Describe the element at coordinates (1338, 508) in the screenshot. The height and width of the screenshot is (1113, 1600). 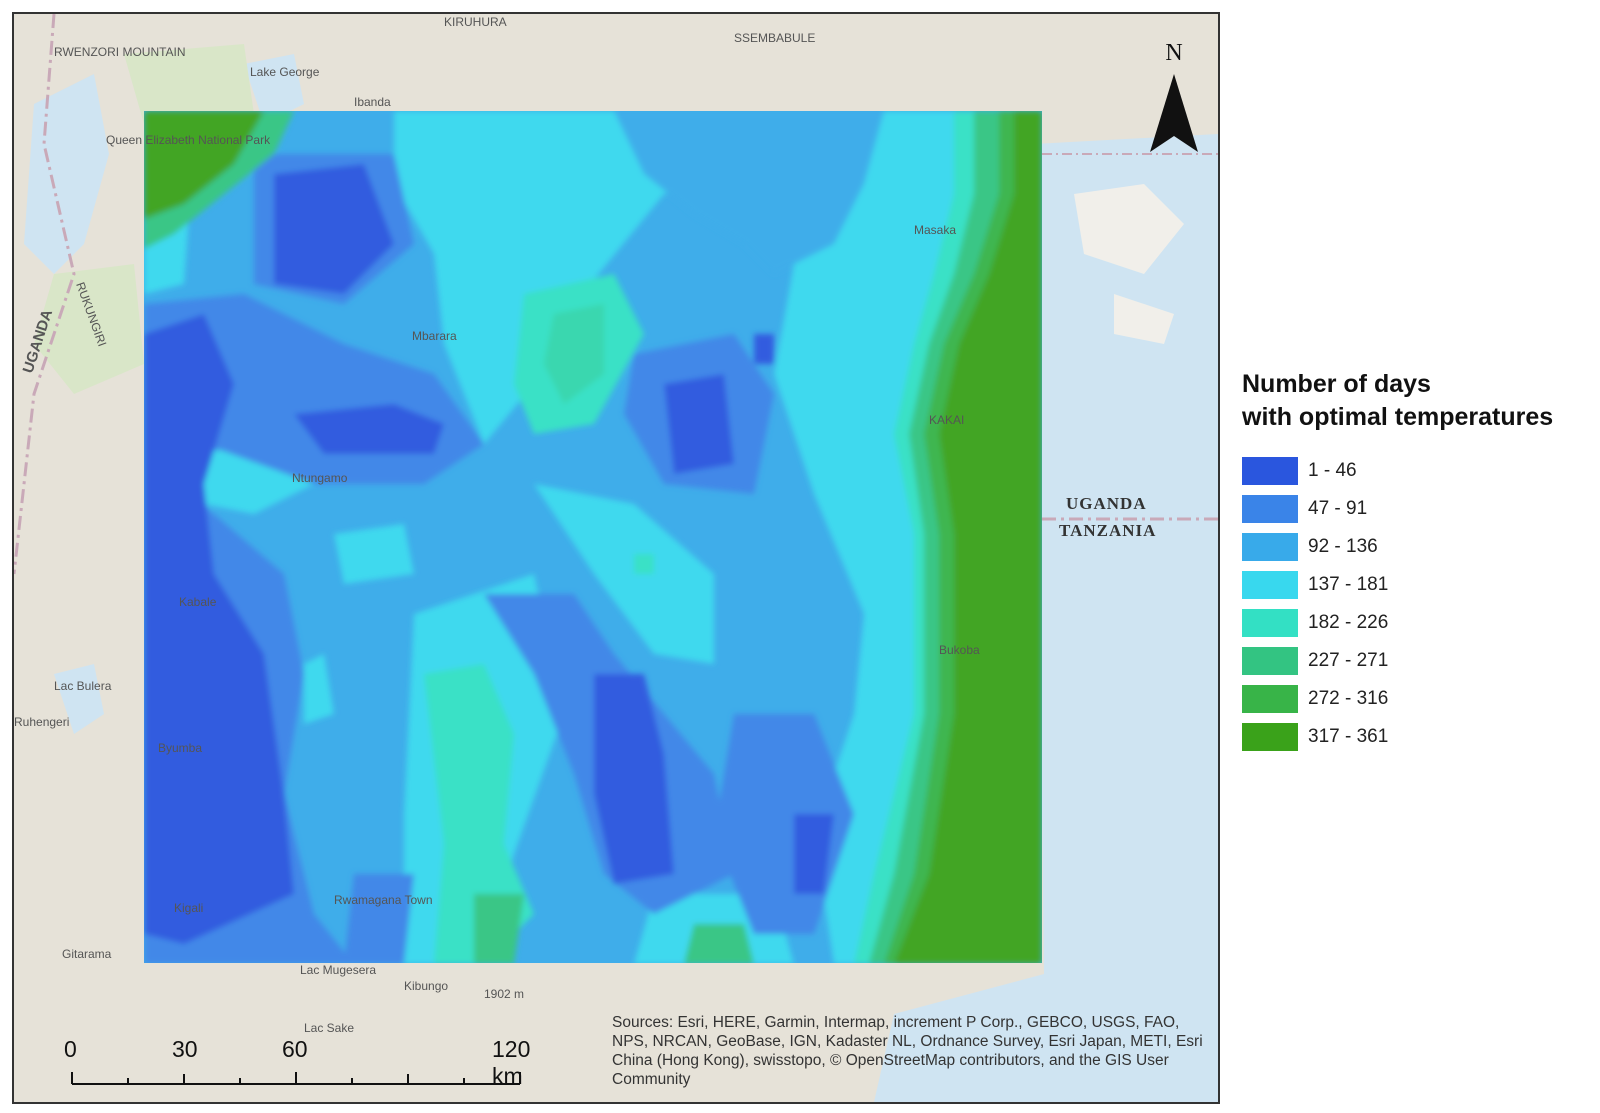
I see `legend-label: 47 - 91` at that location.